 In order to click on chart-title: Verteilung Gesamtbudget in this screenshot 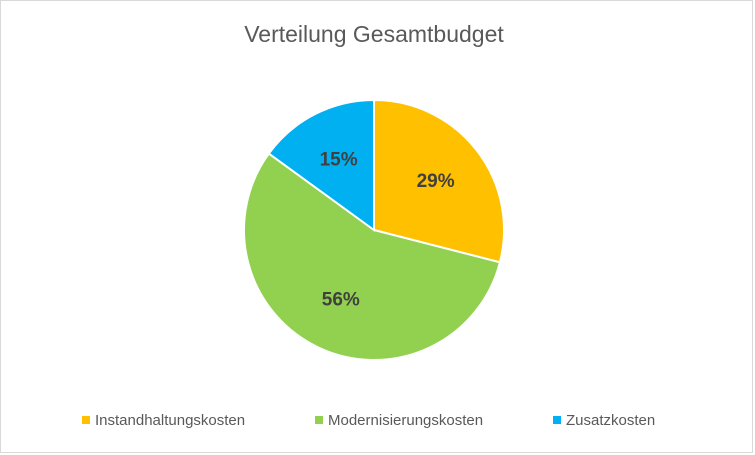, I will do `click(374, 34)`.